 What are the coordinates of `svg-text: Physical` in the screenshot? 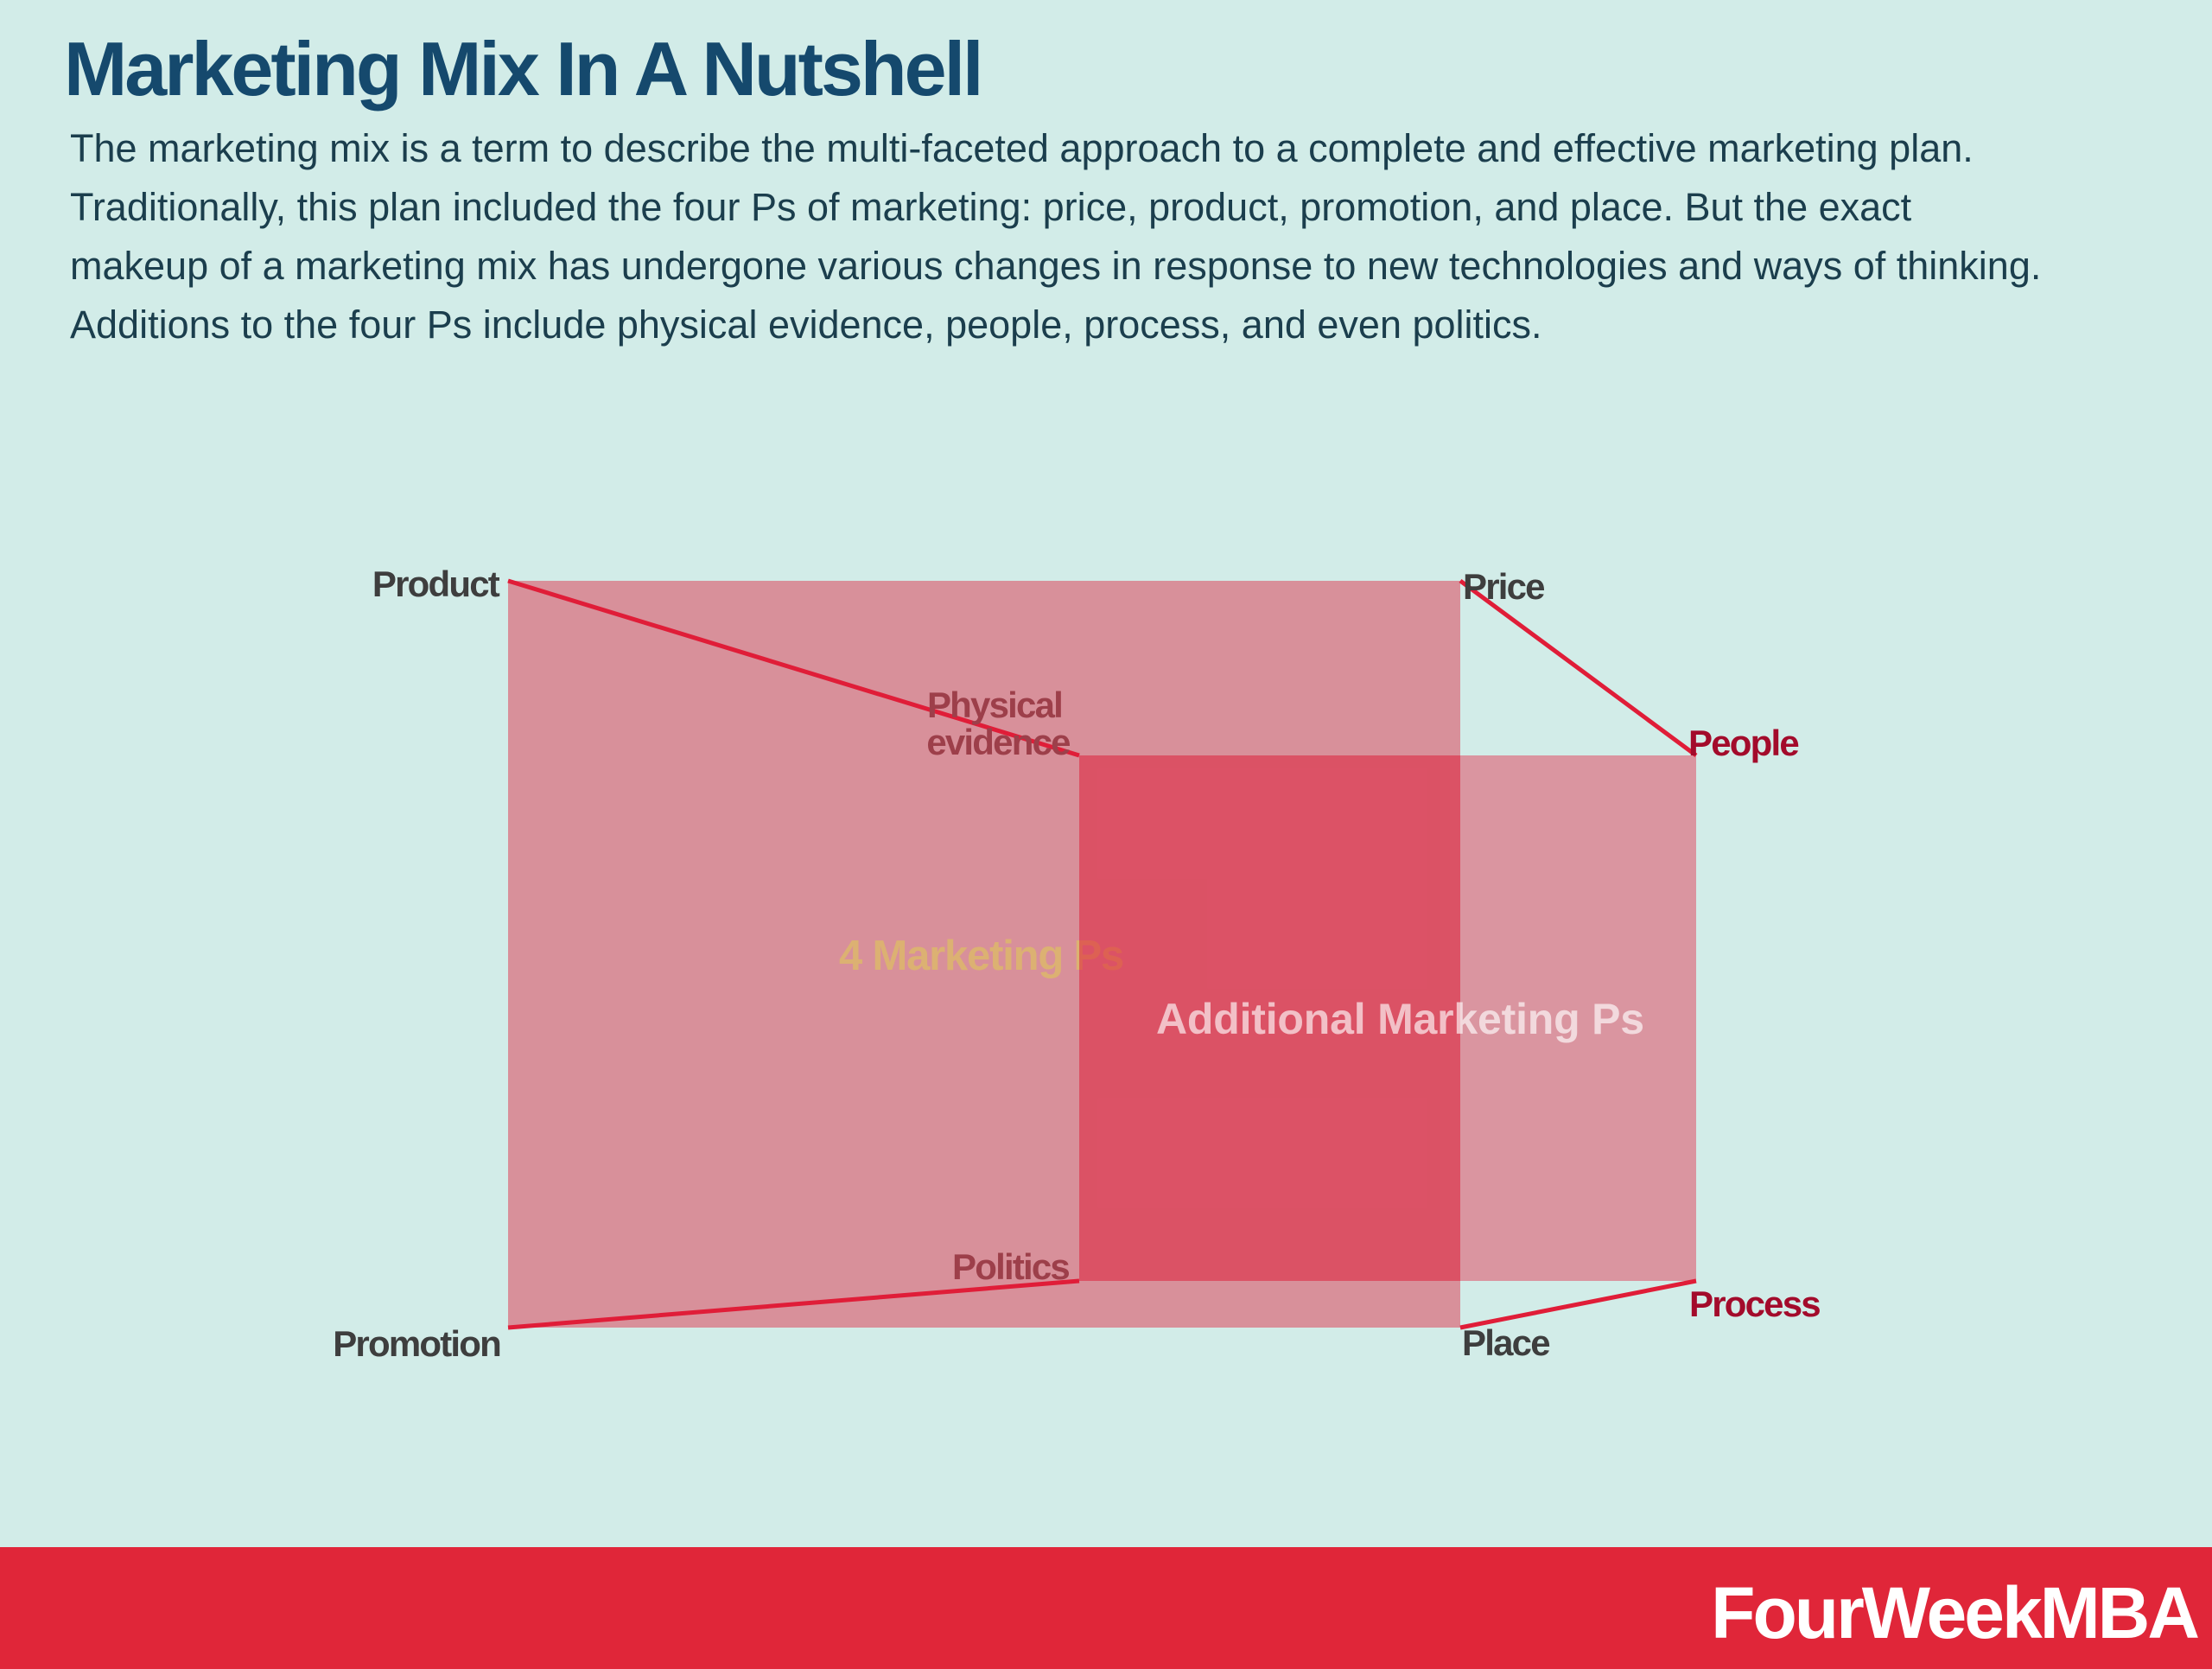 It's located at (994, 705).